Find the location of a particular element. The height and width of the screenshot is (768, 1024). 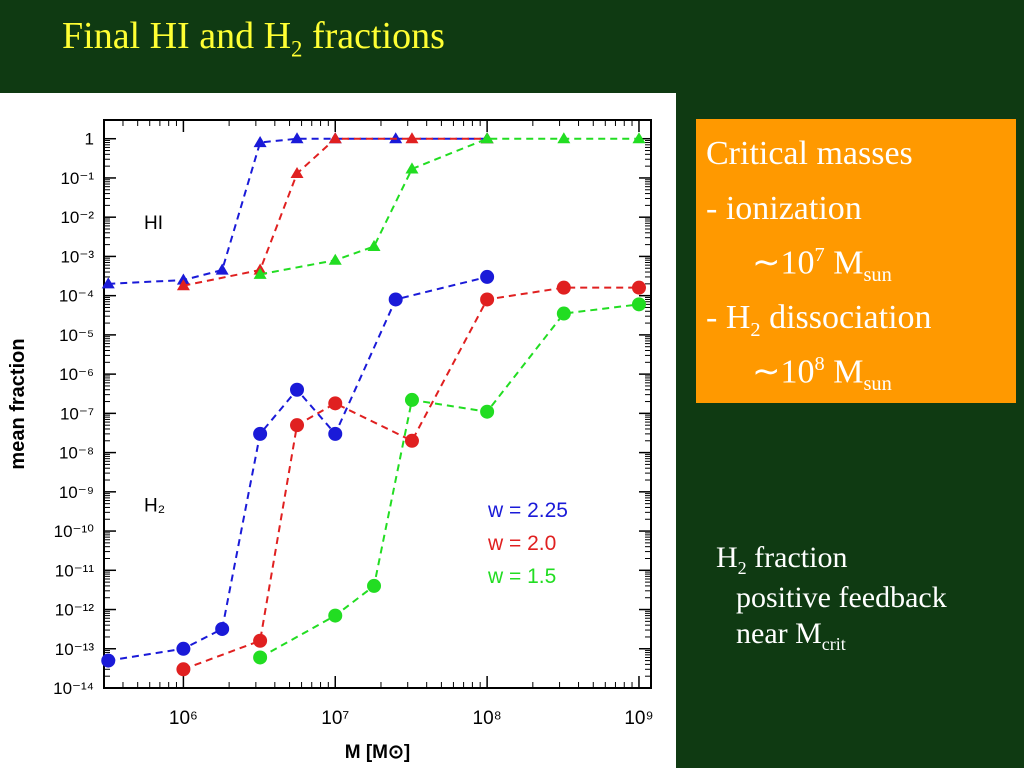

y-tick-label: 10⁻⁷ is located at coordinates (77, 413).